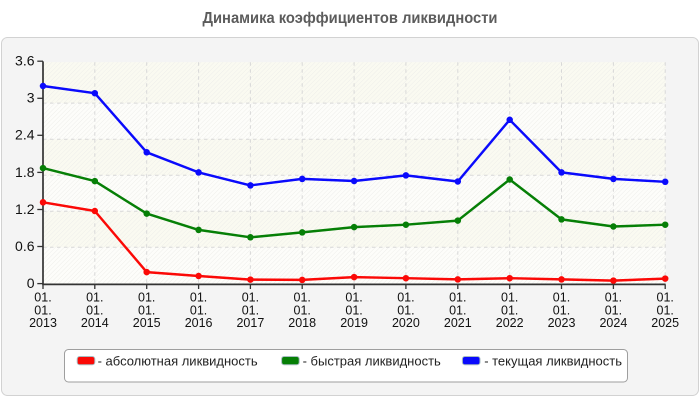  I want to click on svg-text:Динамика коэффициентов ликвидн: Динамика коэффициентов ликвидности, so click(350, 18).